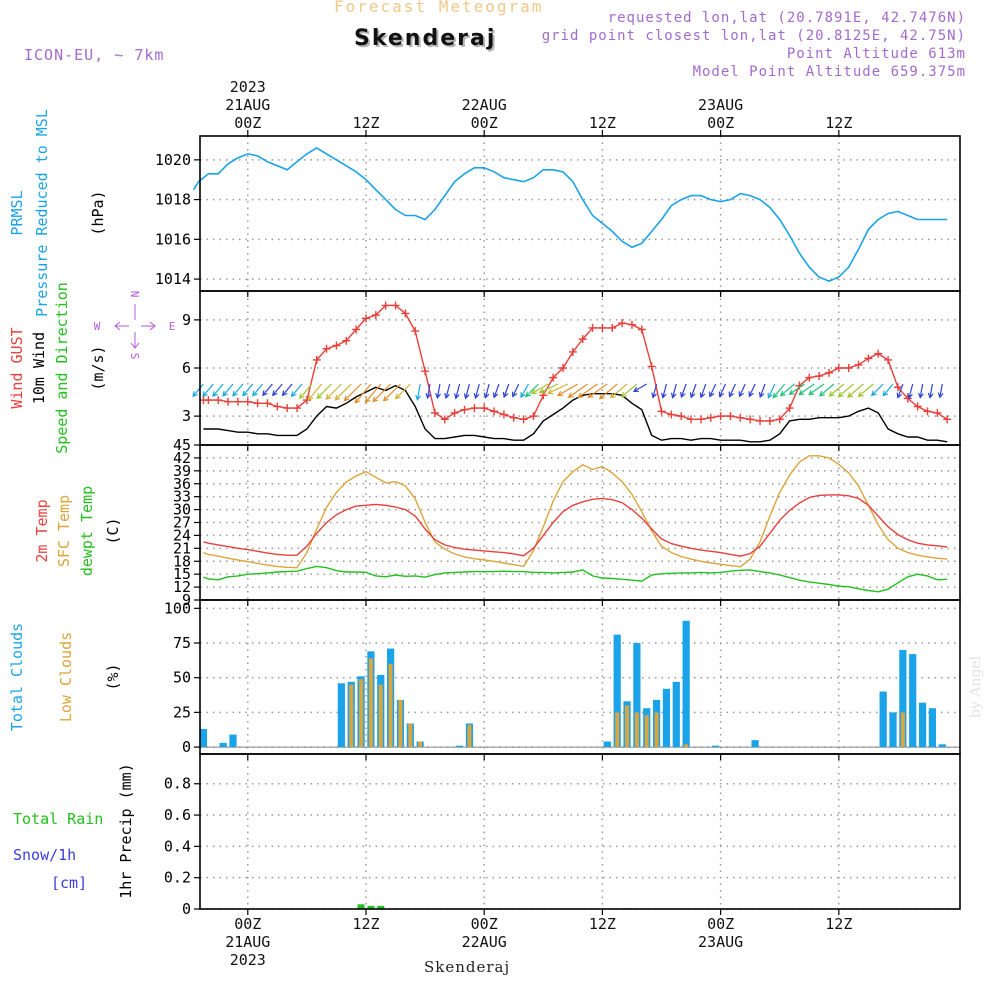 The image size is (1000, 1000). I want to click on panel-frame-temperature, so click(580, 522).